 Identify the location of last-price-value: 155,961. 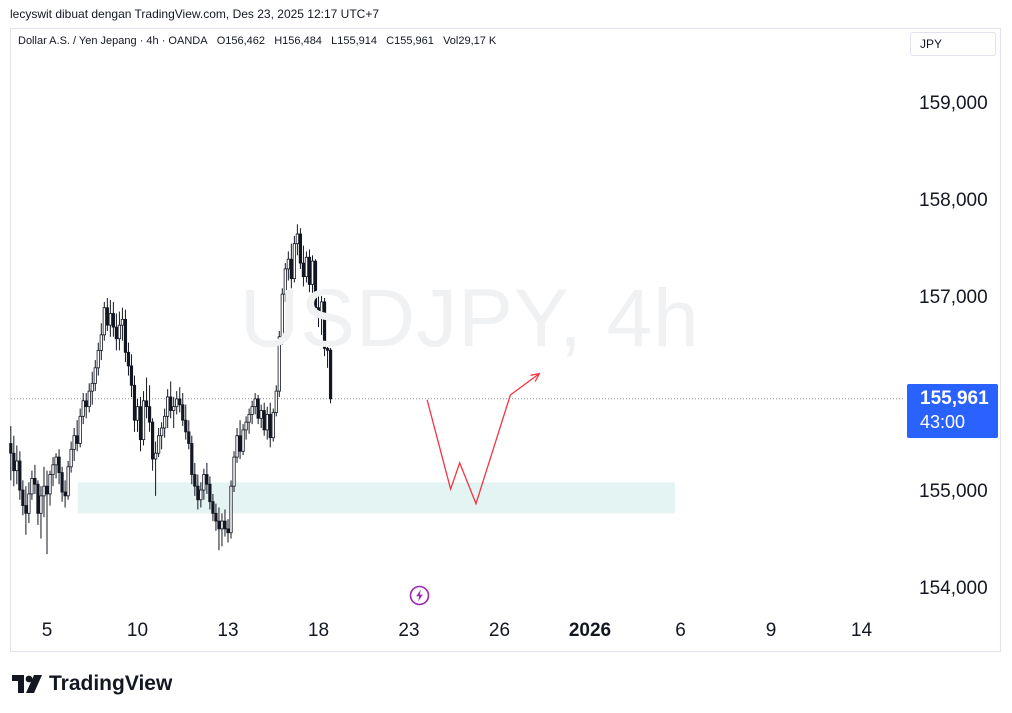
(954, 398).